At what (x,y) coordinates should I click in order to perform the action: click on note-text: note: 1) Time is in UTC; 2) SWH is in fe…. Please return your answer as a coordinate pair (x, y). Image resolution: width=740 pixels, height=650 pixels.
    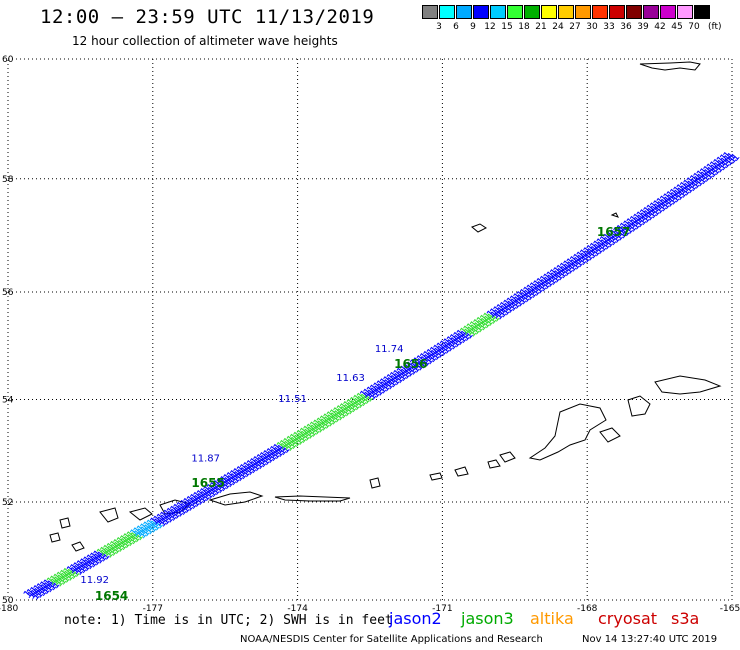
    Looking at the image, I should click on (228, 620).